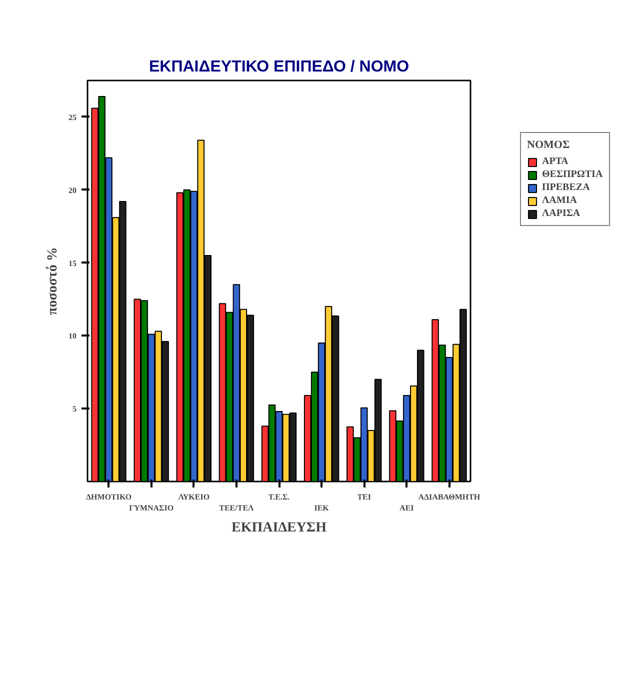 The image size is (639, 674). Describe the element at coordinates (72, 263) in the screenshot. I see `y-tick-label: 15` at that location.